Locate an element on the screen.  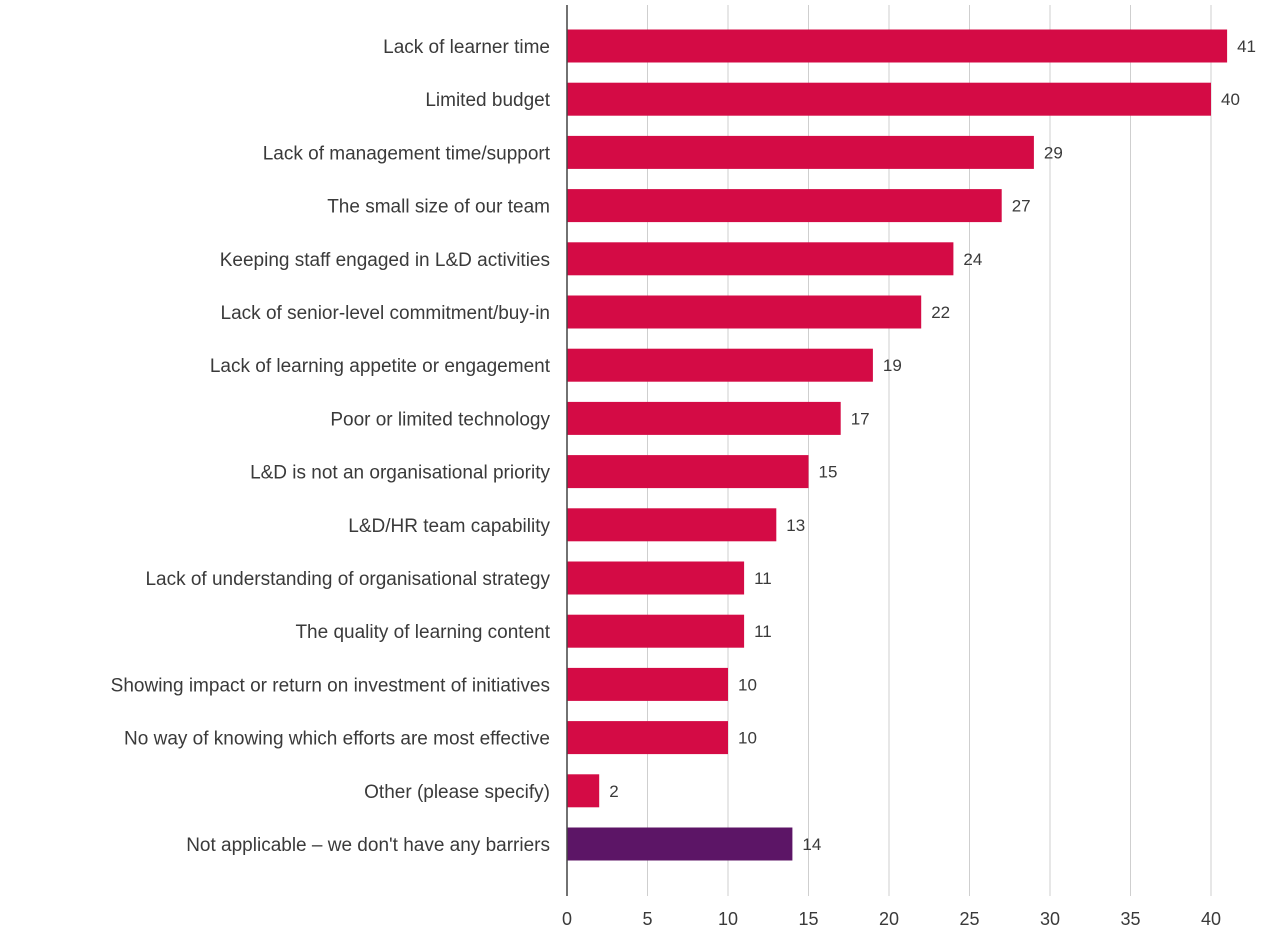
data-label: 13 is located at coordinates (795, 525).